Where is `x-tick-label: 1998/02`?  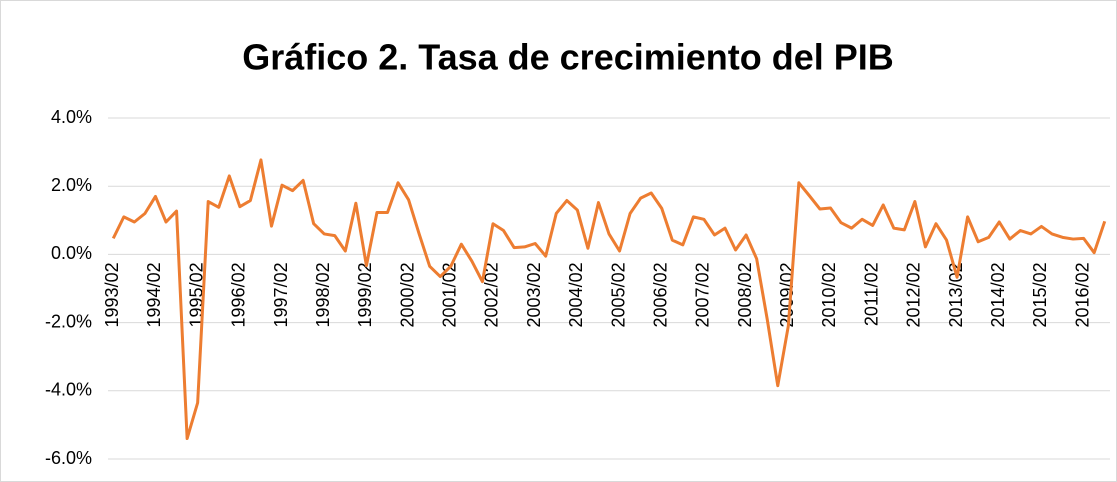 x-tick-label: 1998/02 is located at coordinates (323, 294).